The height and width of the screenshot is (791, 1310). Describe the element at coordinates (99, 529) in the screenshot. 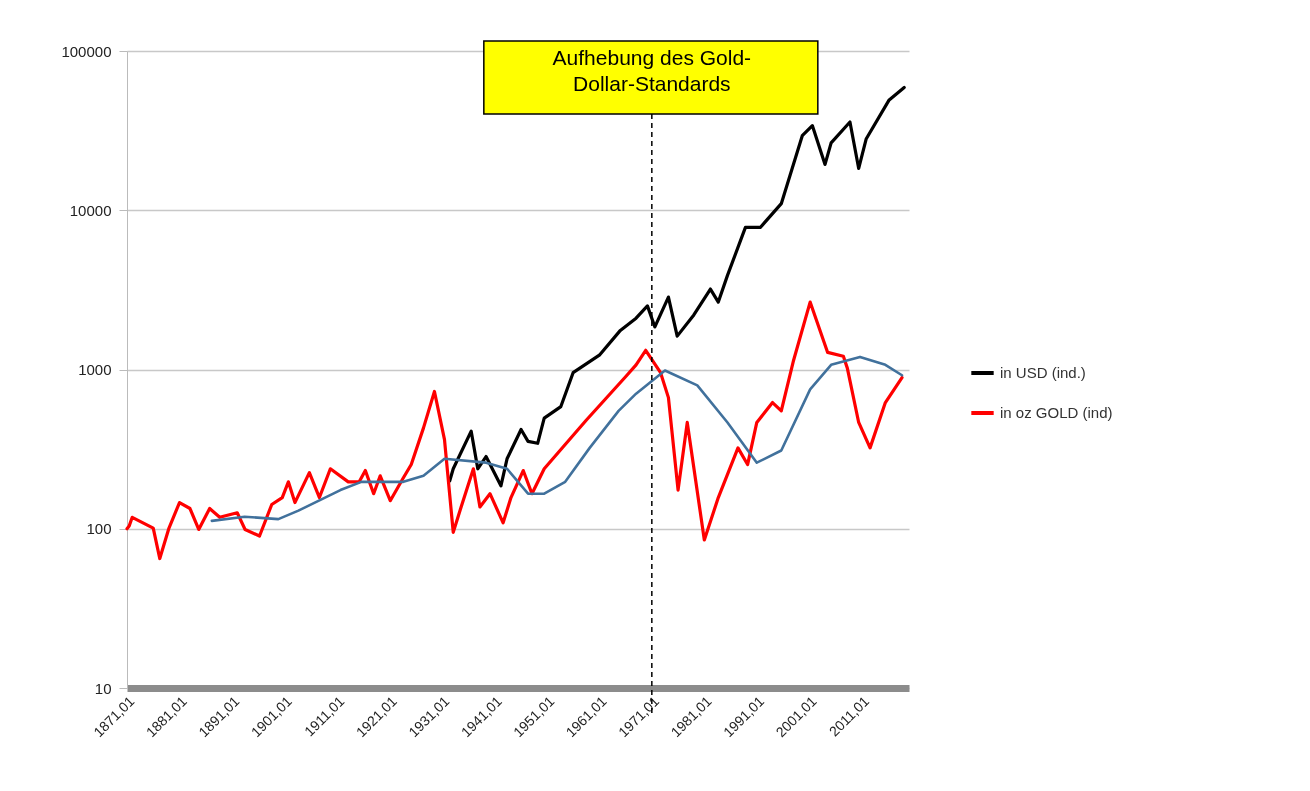

I see `y-tick-label: 100` at that location.